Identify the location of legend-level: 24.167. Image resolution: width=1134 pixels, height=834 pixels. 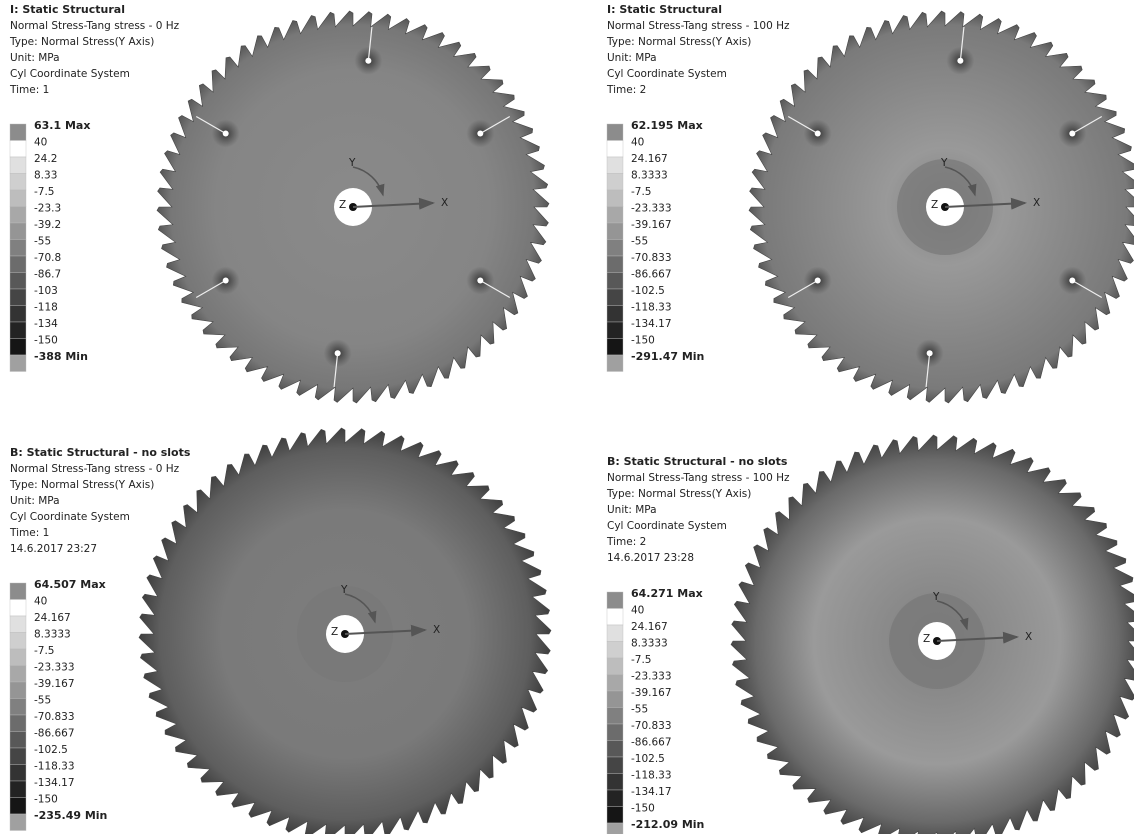
(649, 627).